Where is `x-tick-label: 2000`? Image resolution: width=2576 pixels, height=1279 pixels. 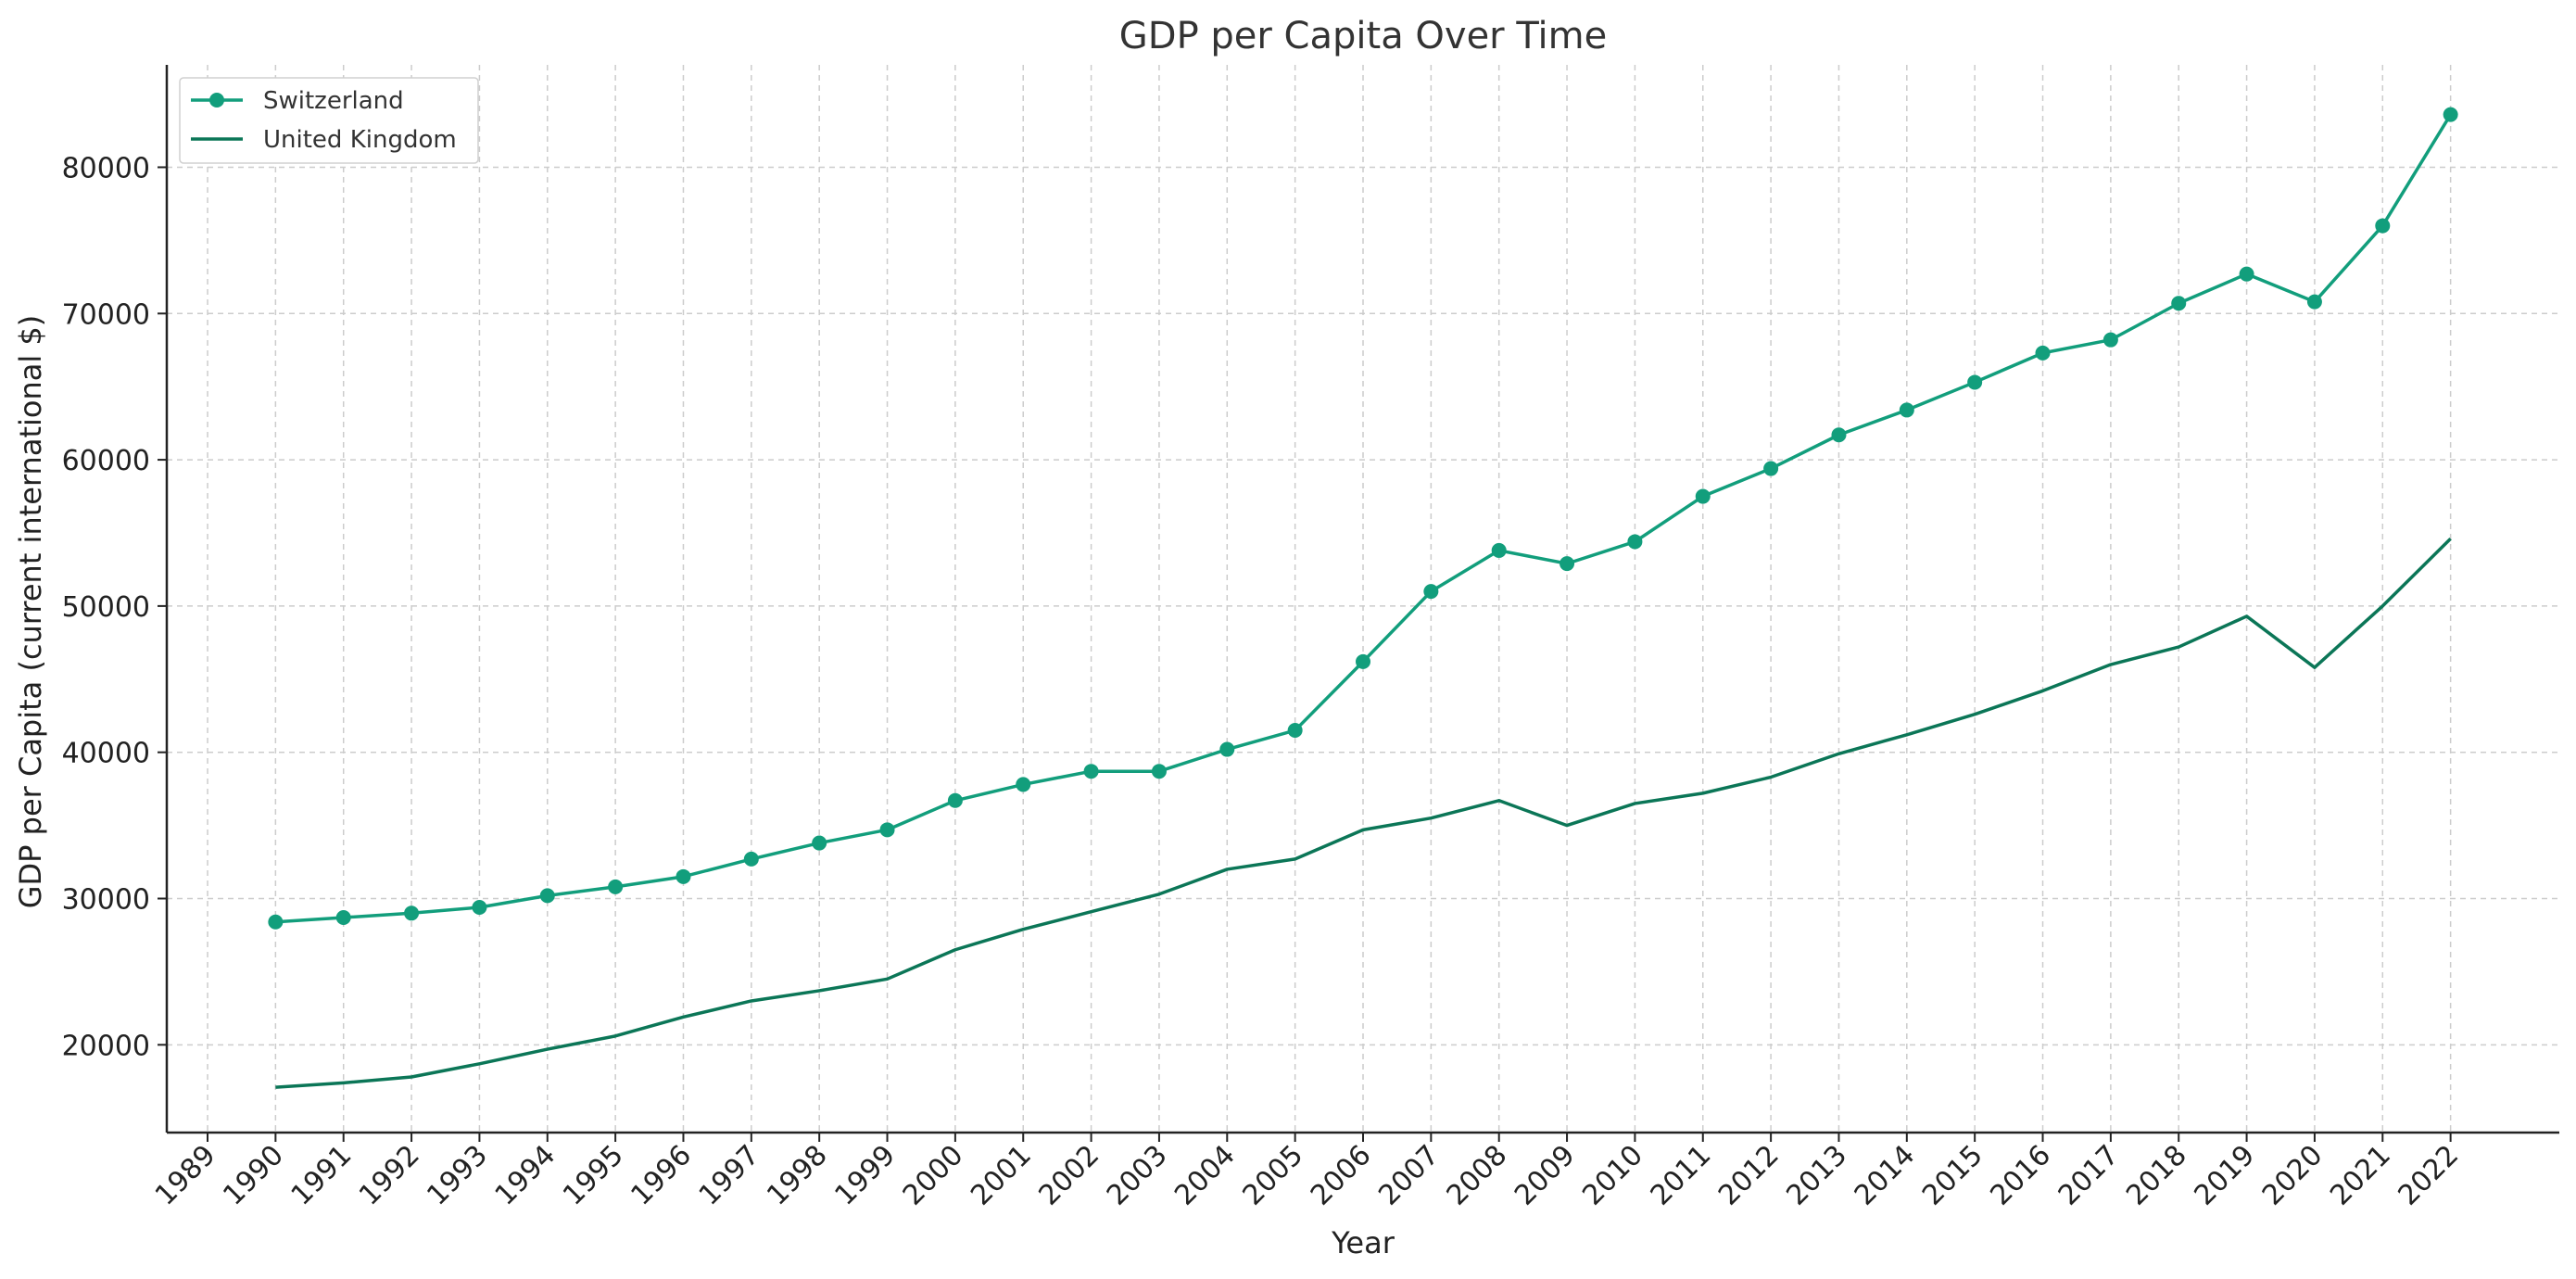 x-tick-label: 2000 is located at coordinates (933, 1175).